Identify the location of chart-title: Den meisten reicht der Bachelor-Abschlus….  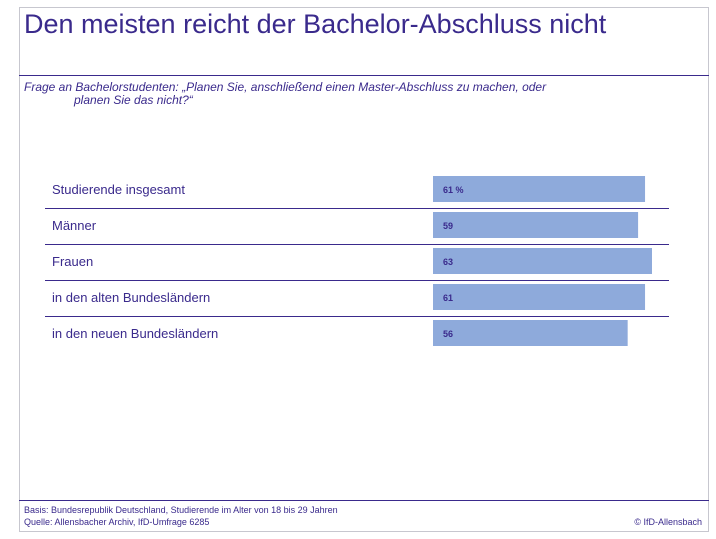
(315, 24).